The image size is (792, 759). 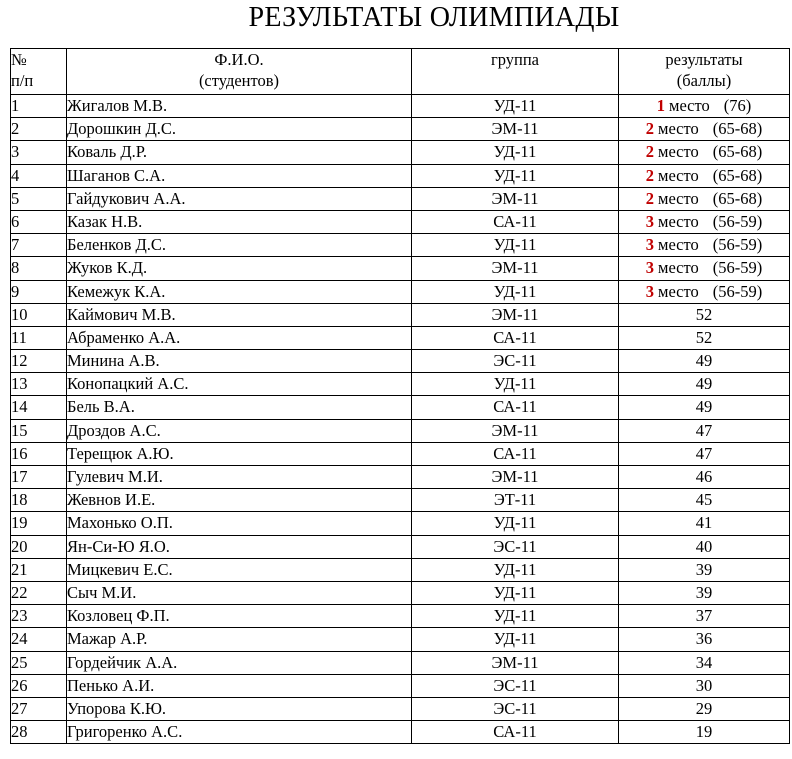 I want to click on group-cell: ЭТ-11, so click(x=515, y=500).